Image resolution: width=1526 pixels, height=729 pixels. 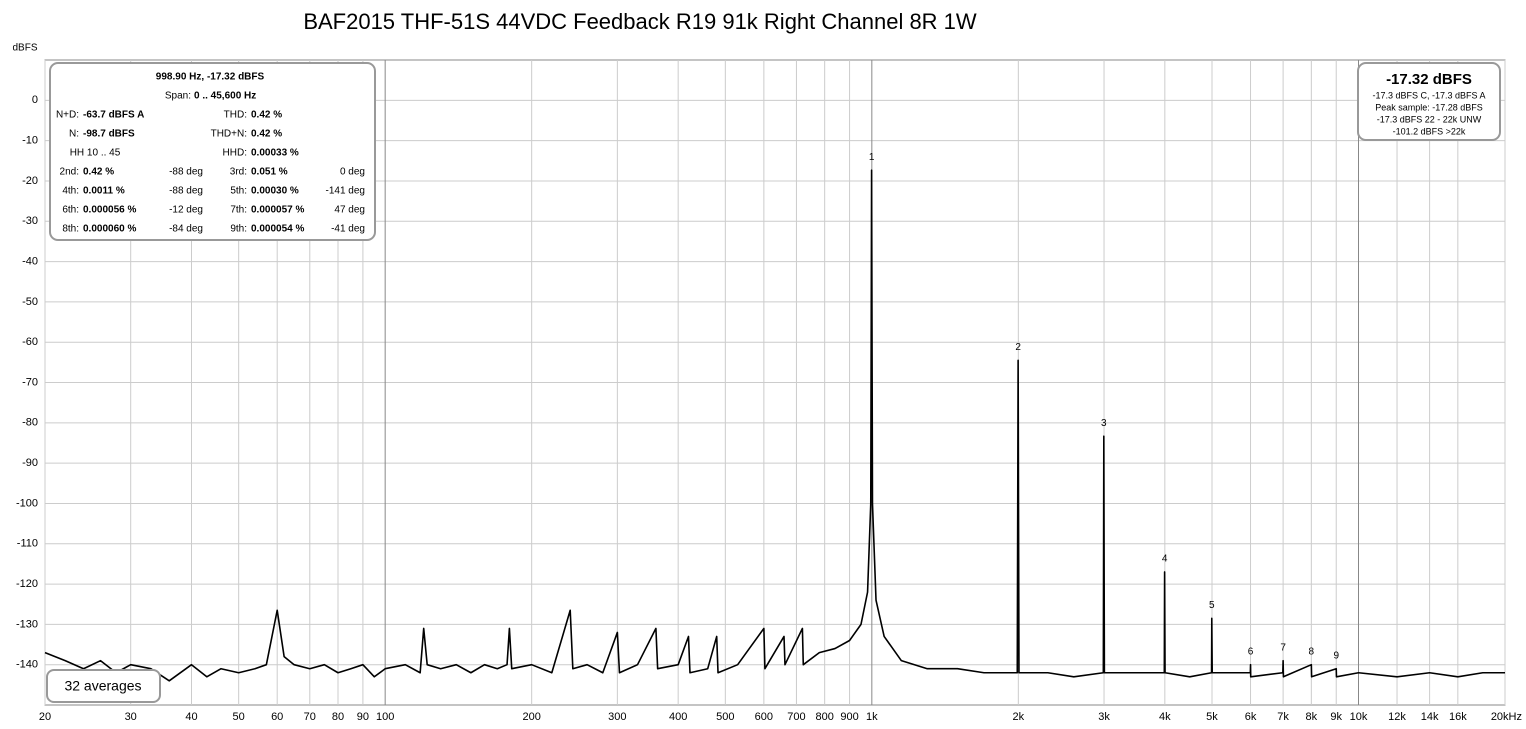 I want to click on x-tick-label: 50, so click(x=239, y=717).